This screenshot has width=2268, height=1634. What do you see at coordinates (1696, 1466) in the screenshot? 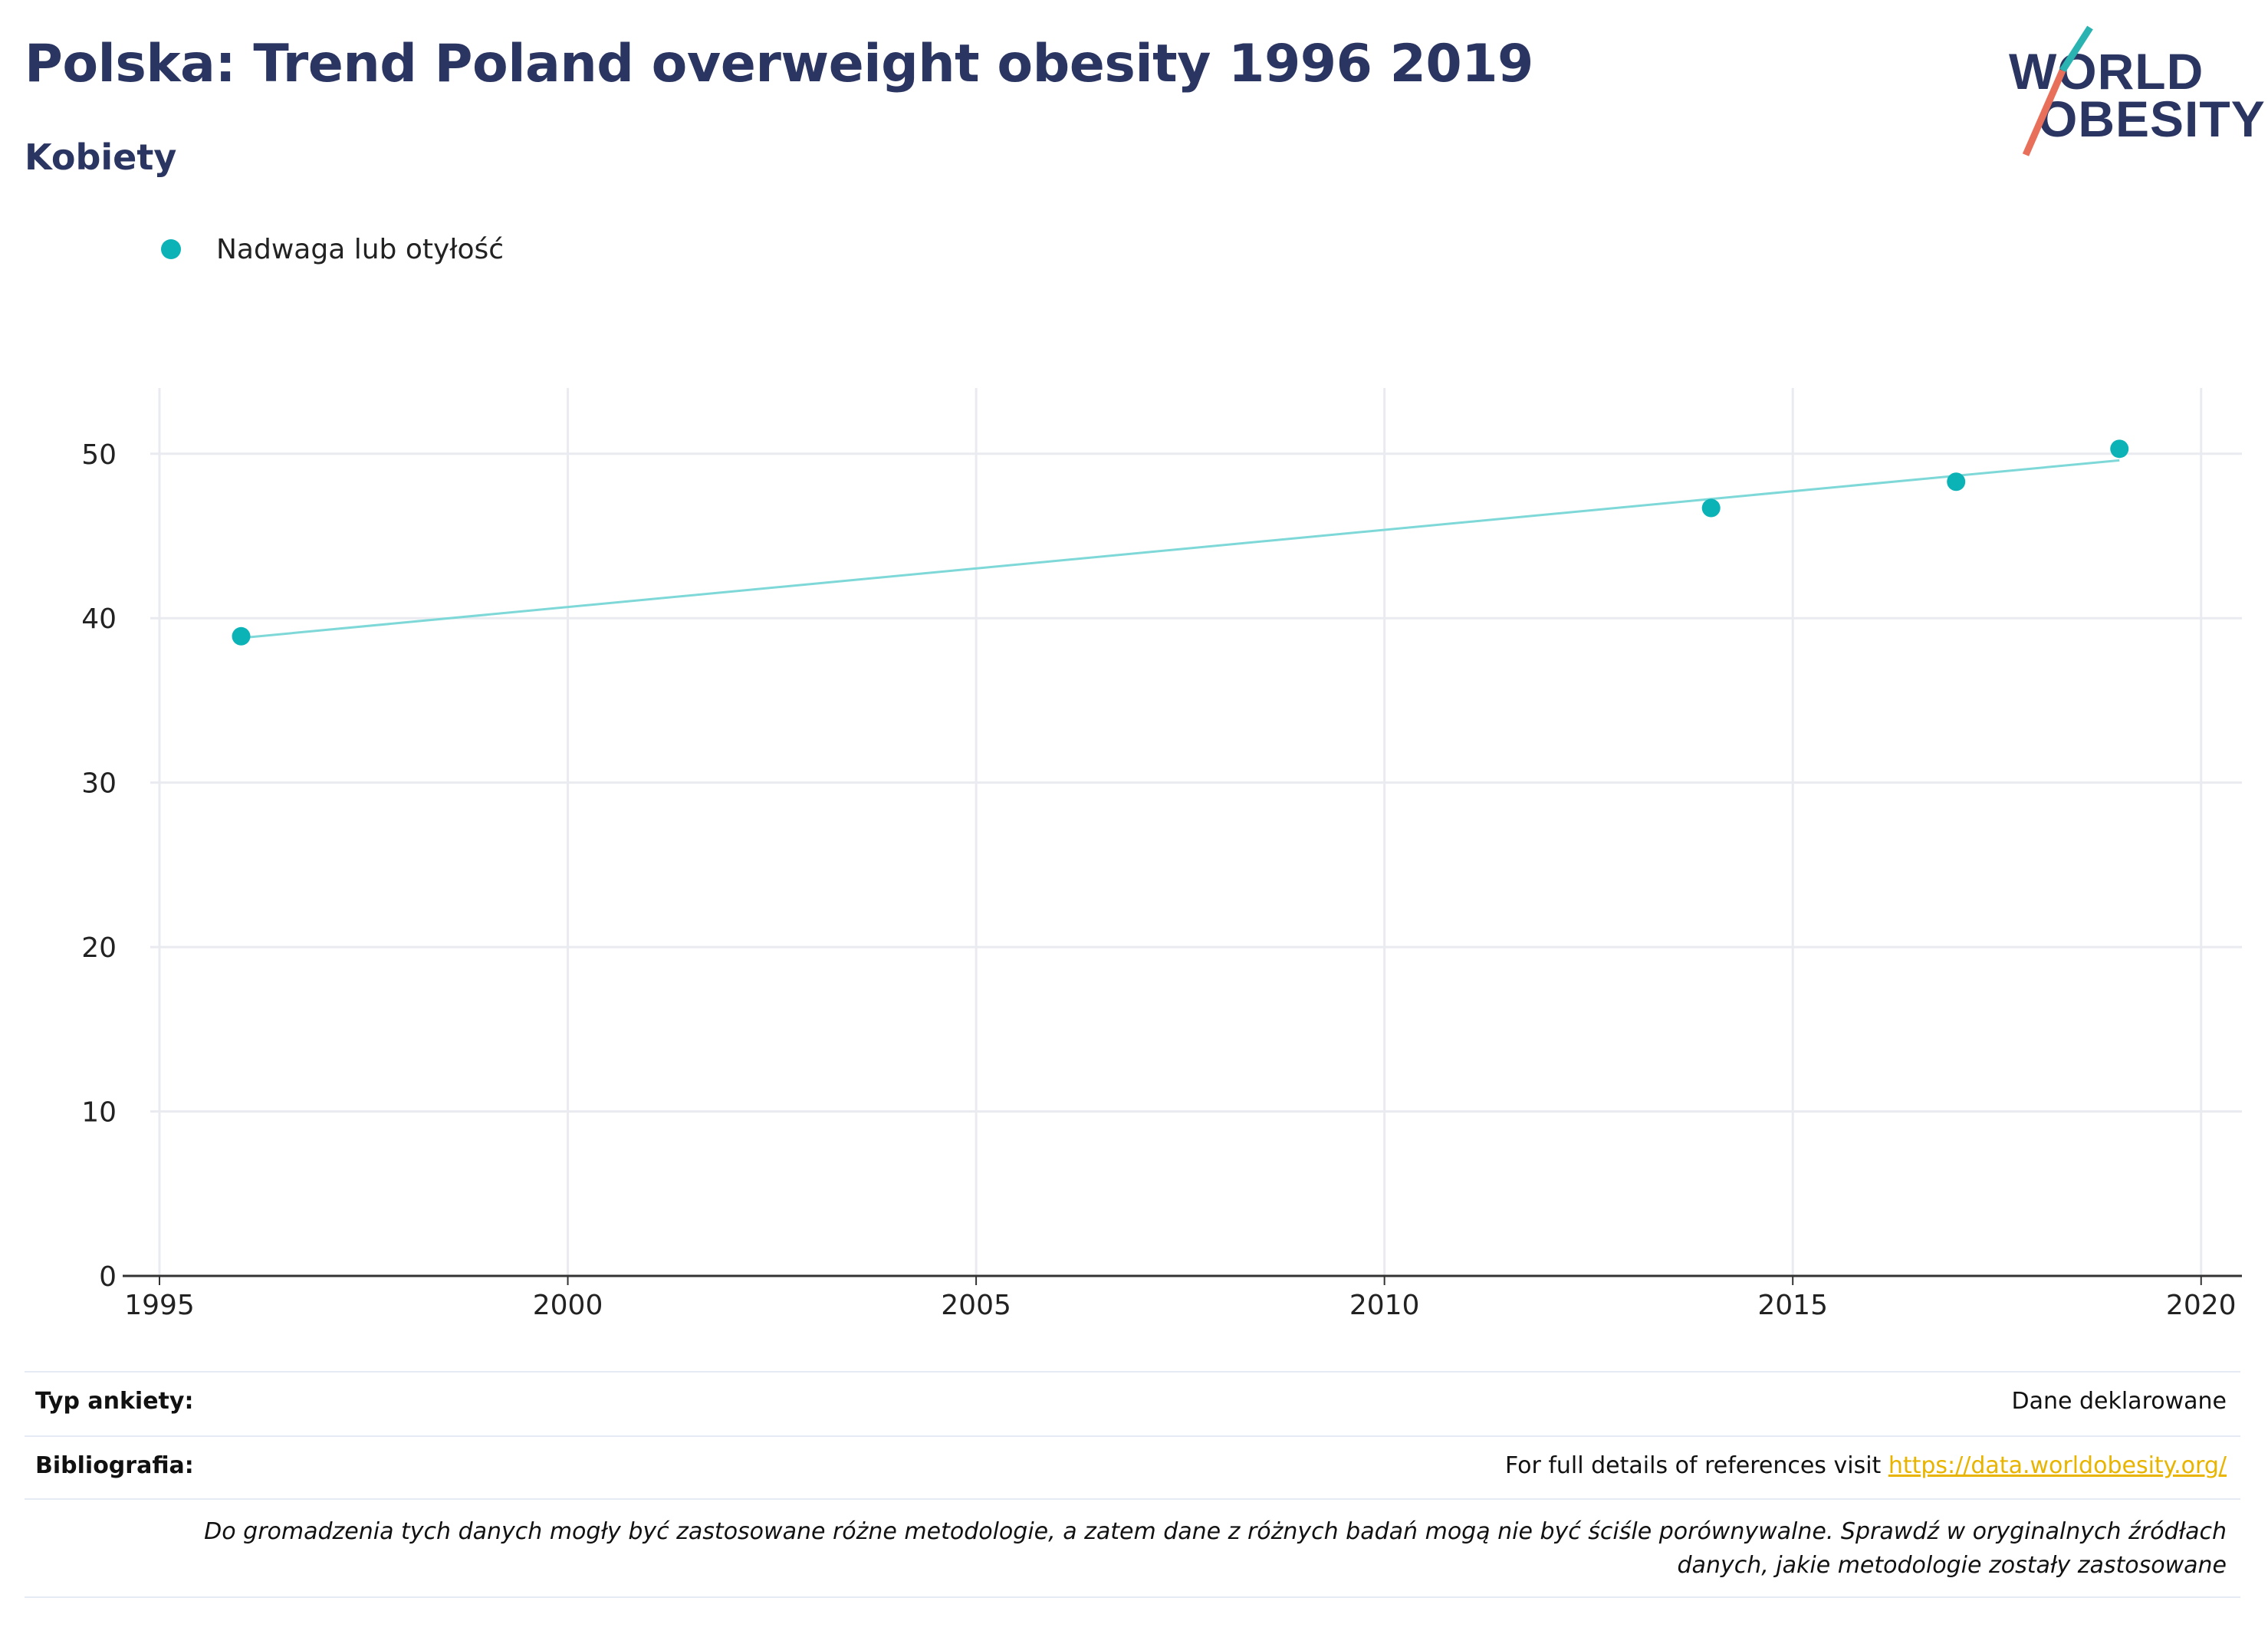
I see `bibliography-text: For full details of references visit` at bounding box center [1696, 1466].